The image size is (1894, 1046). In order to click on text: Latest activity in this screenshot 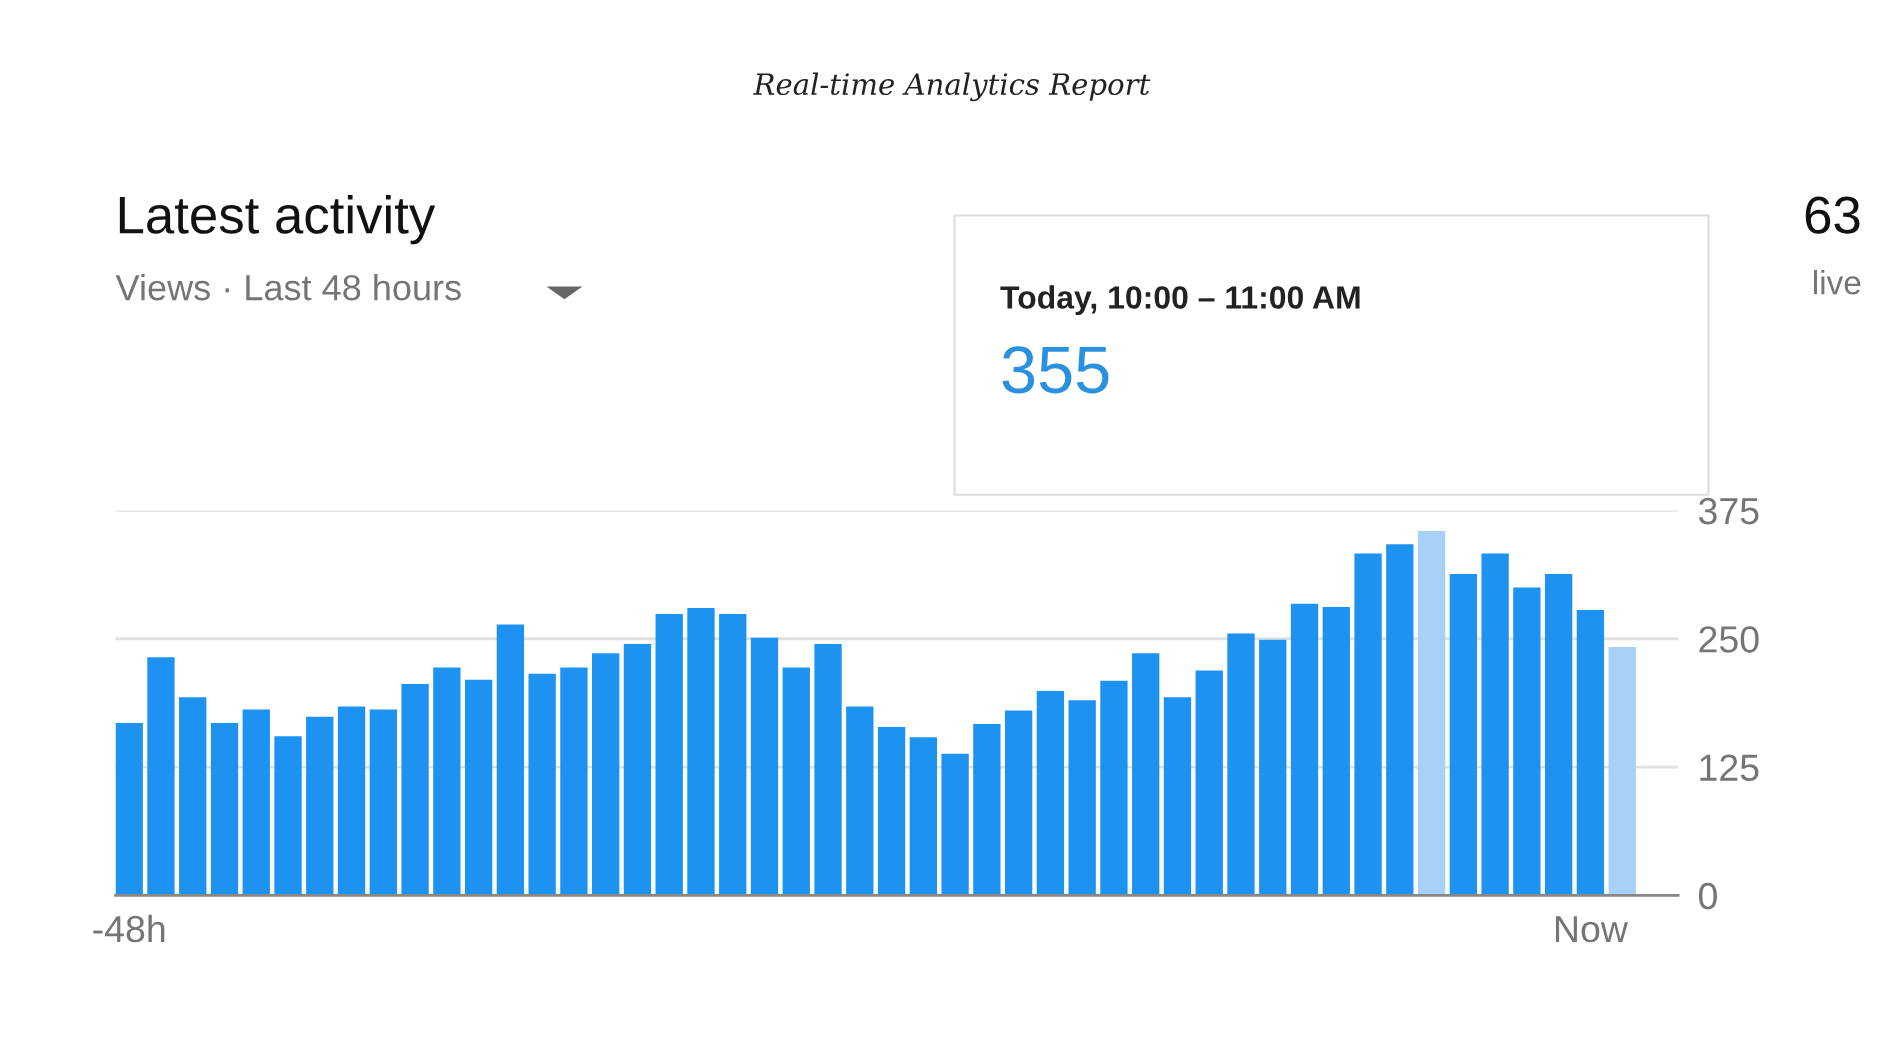, I will do `click(277, 220)`.